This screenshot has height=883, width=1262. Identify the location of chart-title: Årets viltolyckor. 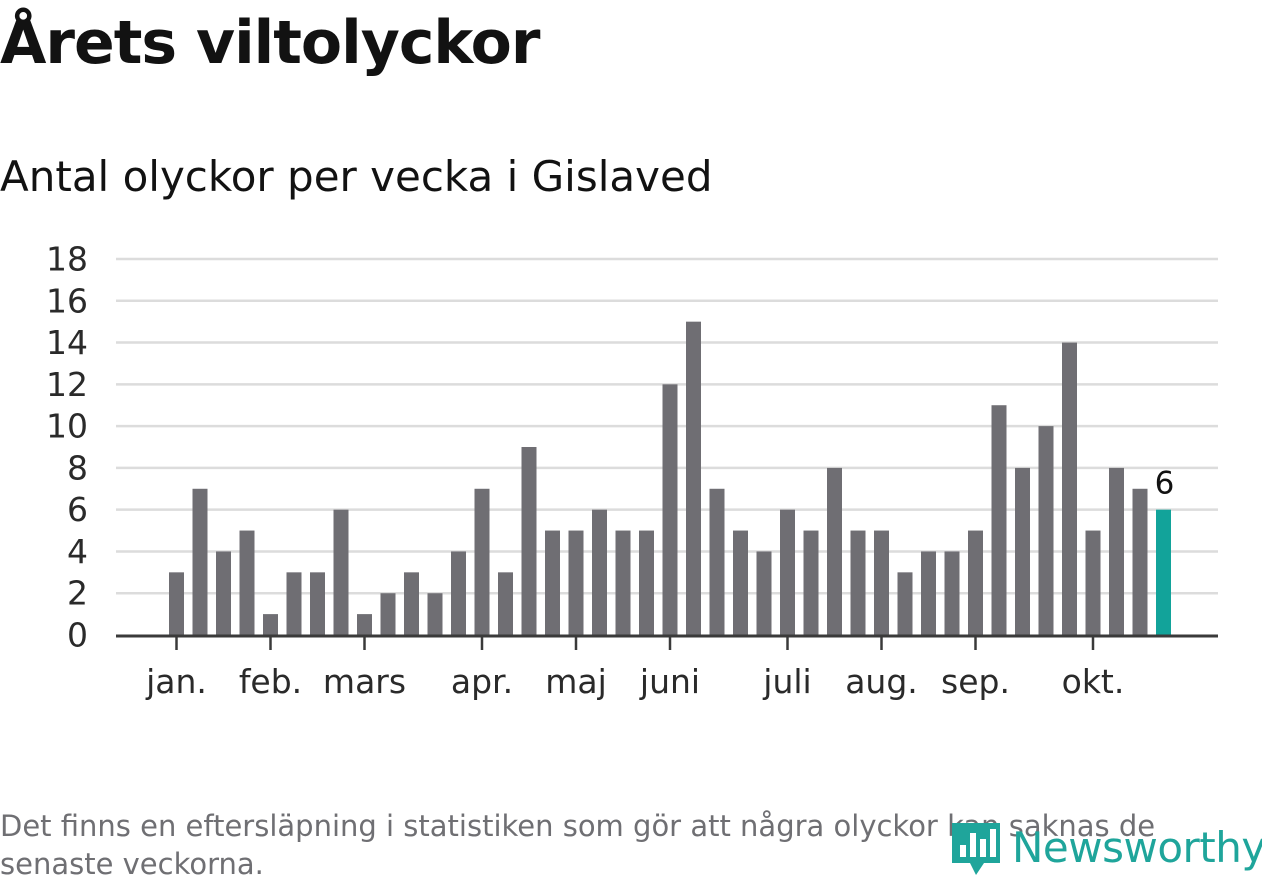
(270, 43).